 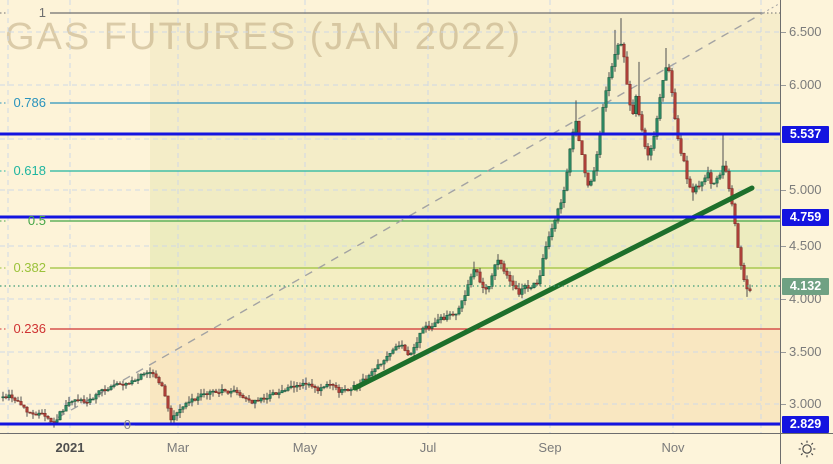 What do you see at coordinates (465, 244) in the screenshot?
I see `fib-zone-0.5` at bounding box center [465, 244].